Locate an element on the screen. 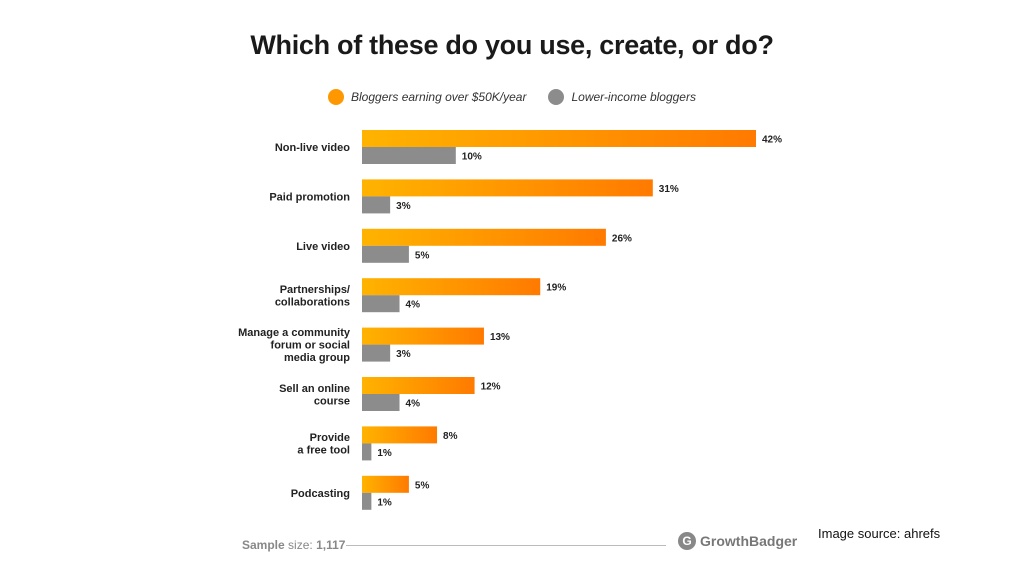  legend-item-lower-income: Lower-income bloggers is located at coordinates (622, 97).